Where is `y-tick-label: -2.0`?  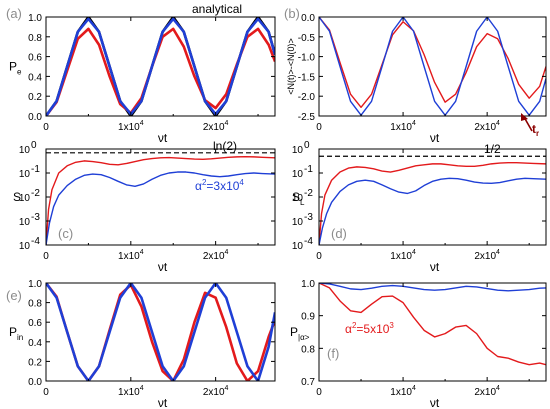
y-tick-label: -2.0 is located at coordinates (307, 97).